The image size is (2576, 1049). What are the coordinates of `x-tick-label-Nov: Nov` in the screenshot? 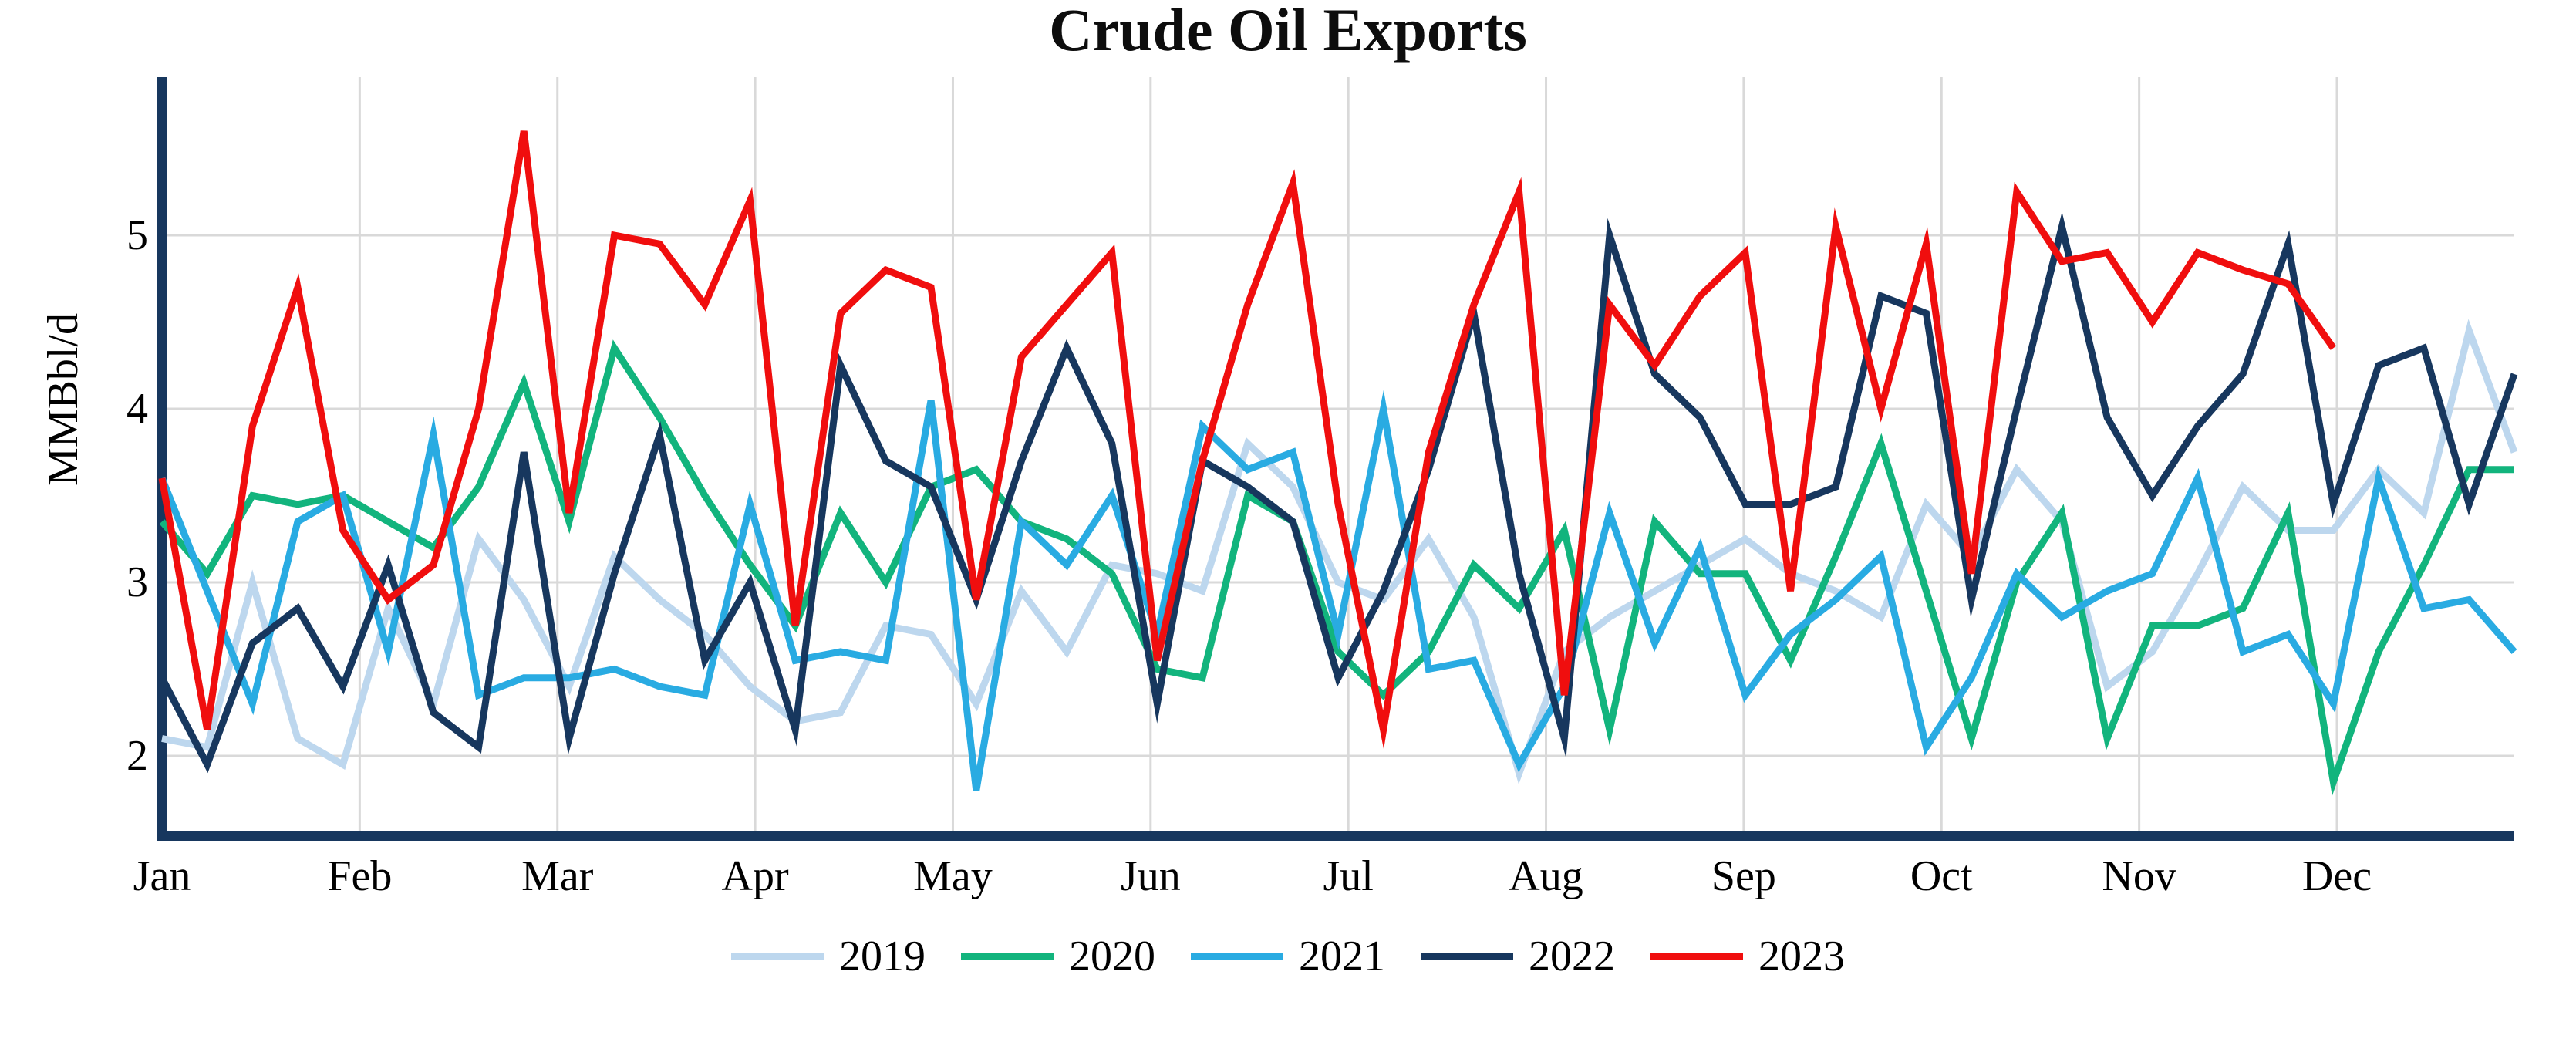 It's located at (2139, 876).